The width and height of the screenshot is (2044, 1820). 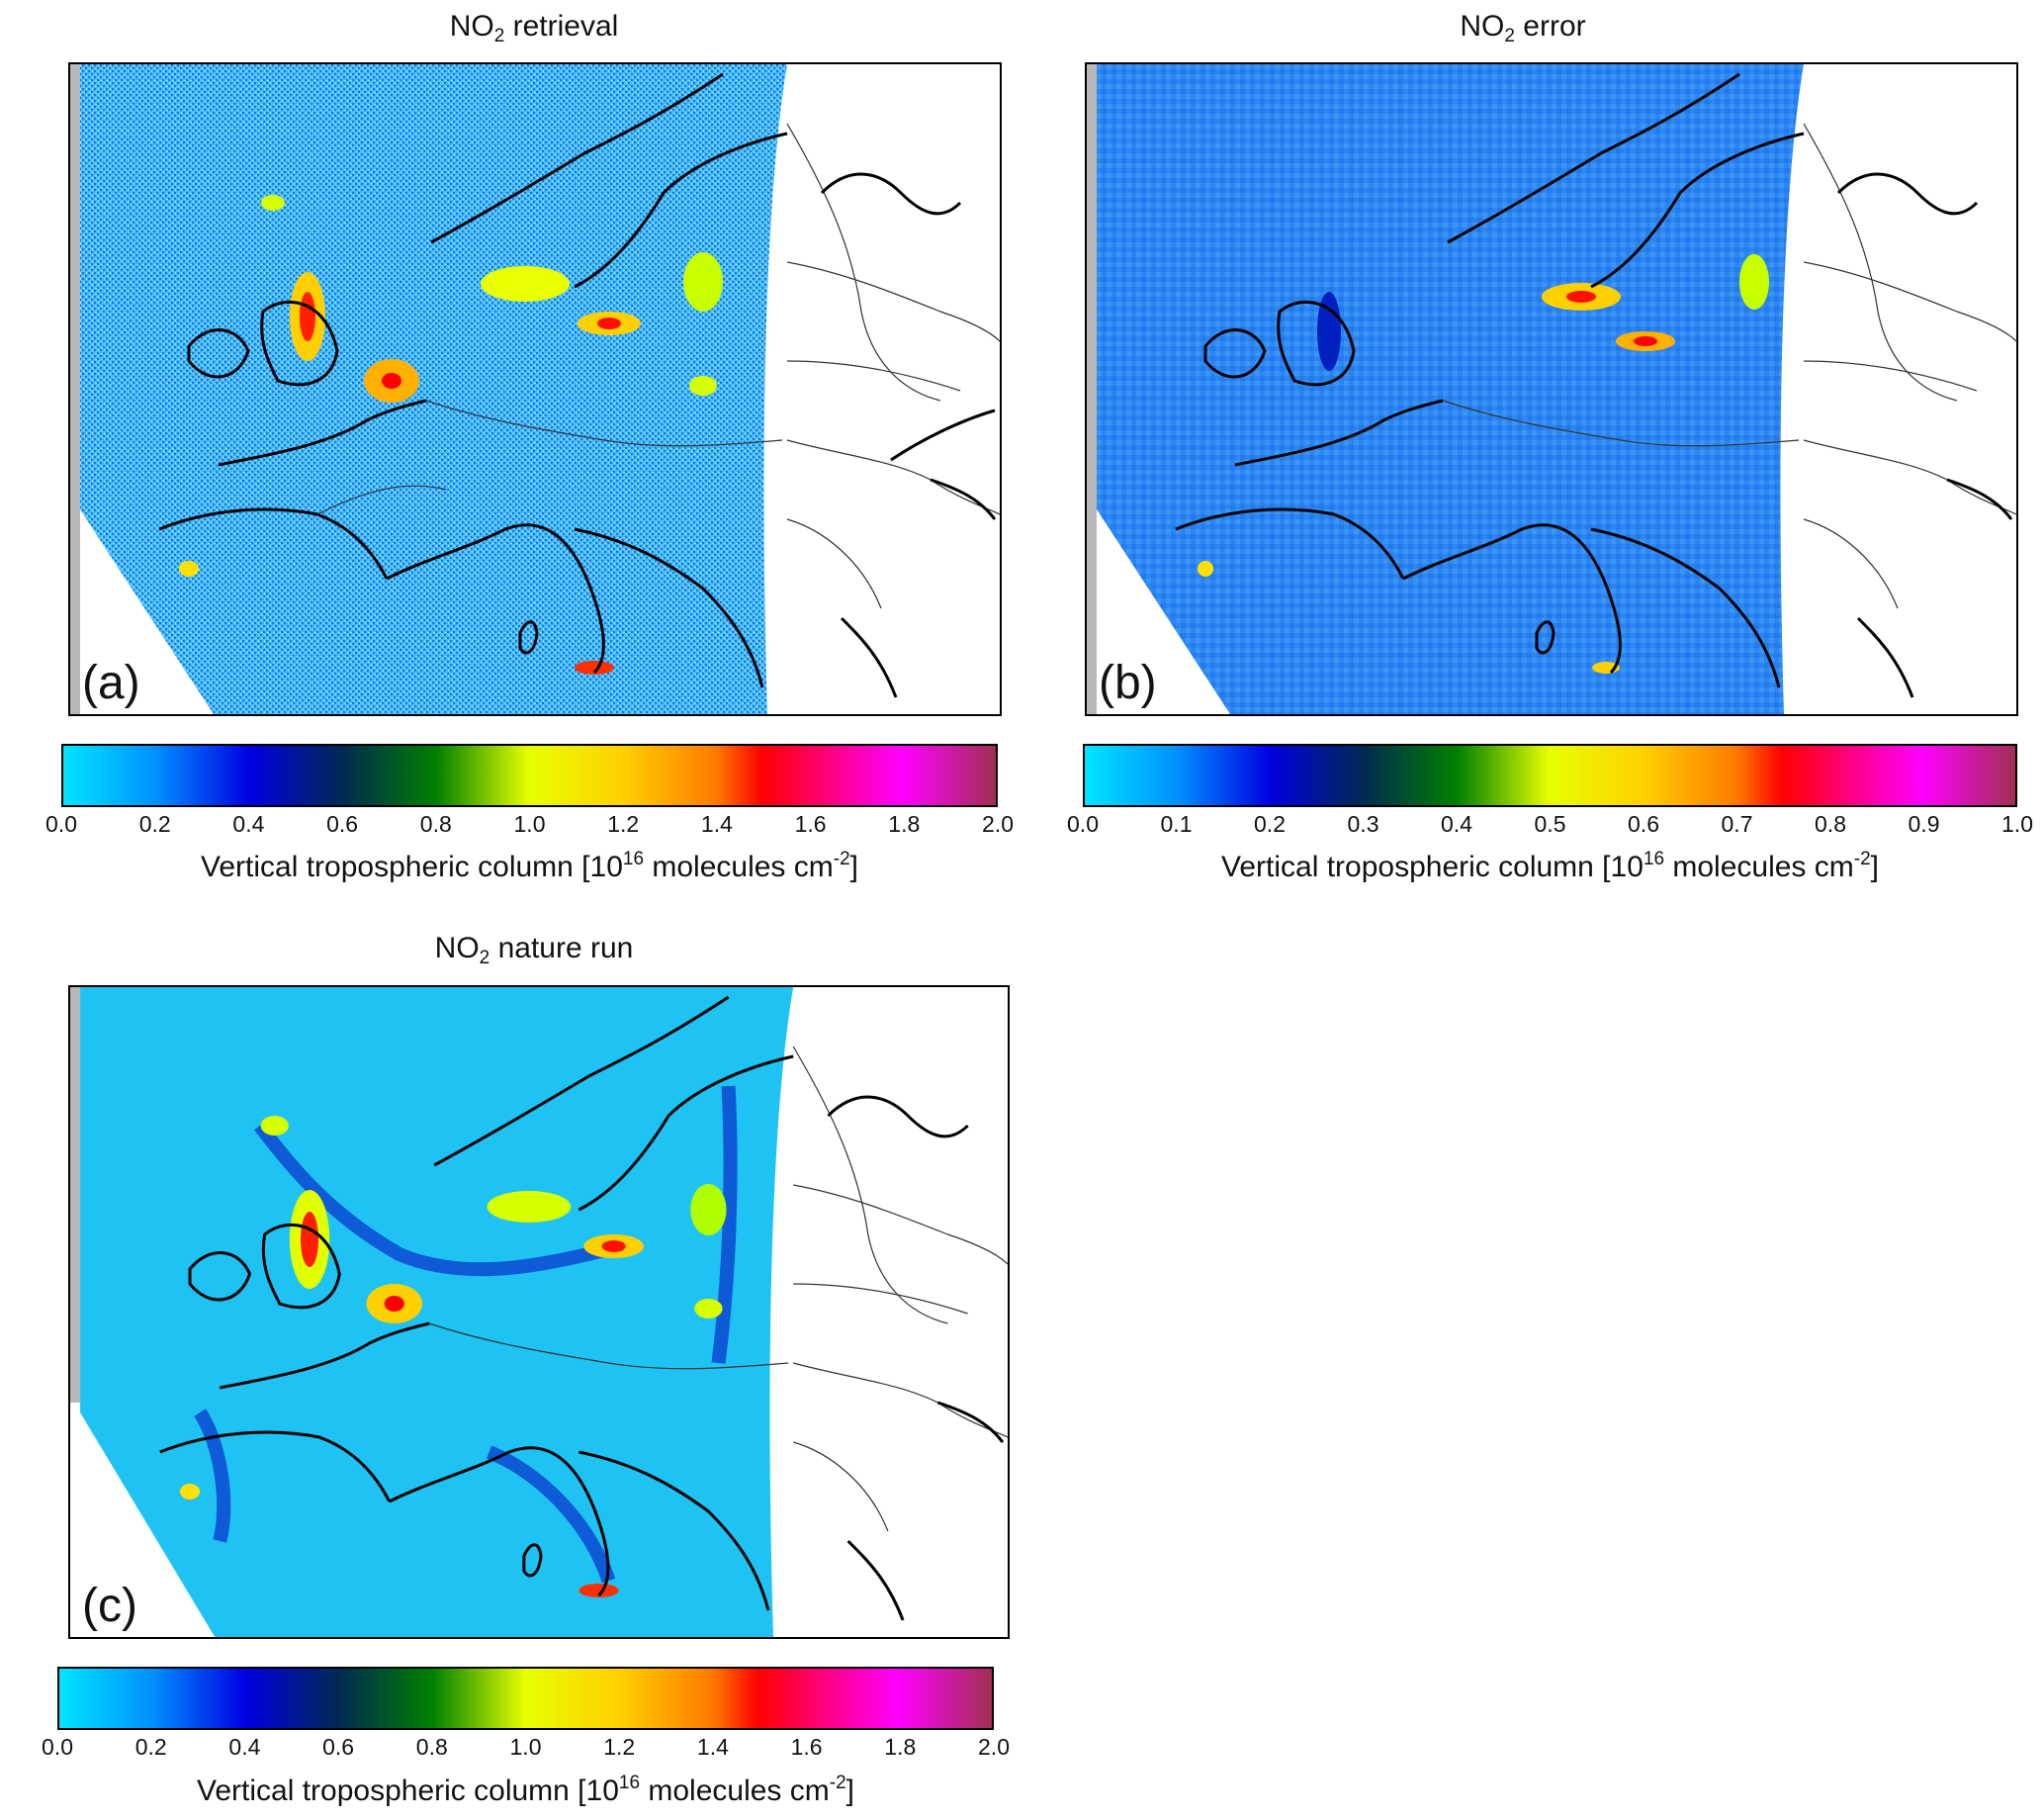 I want to click on colorbar-a, so click(x=529, y=775).